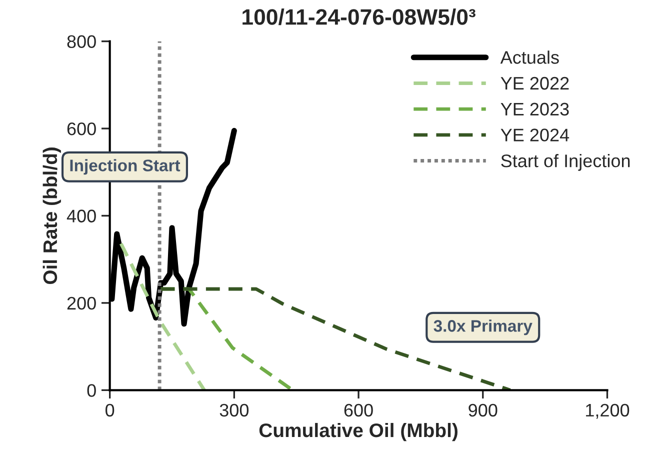 Image resolution: width=646 pixels, height=459 pixels. What do you see at coordinates (483, 328) in the screenshot?
I see `annotation: 3.0x Primary` at bounding box center [483, 328].